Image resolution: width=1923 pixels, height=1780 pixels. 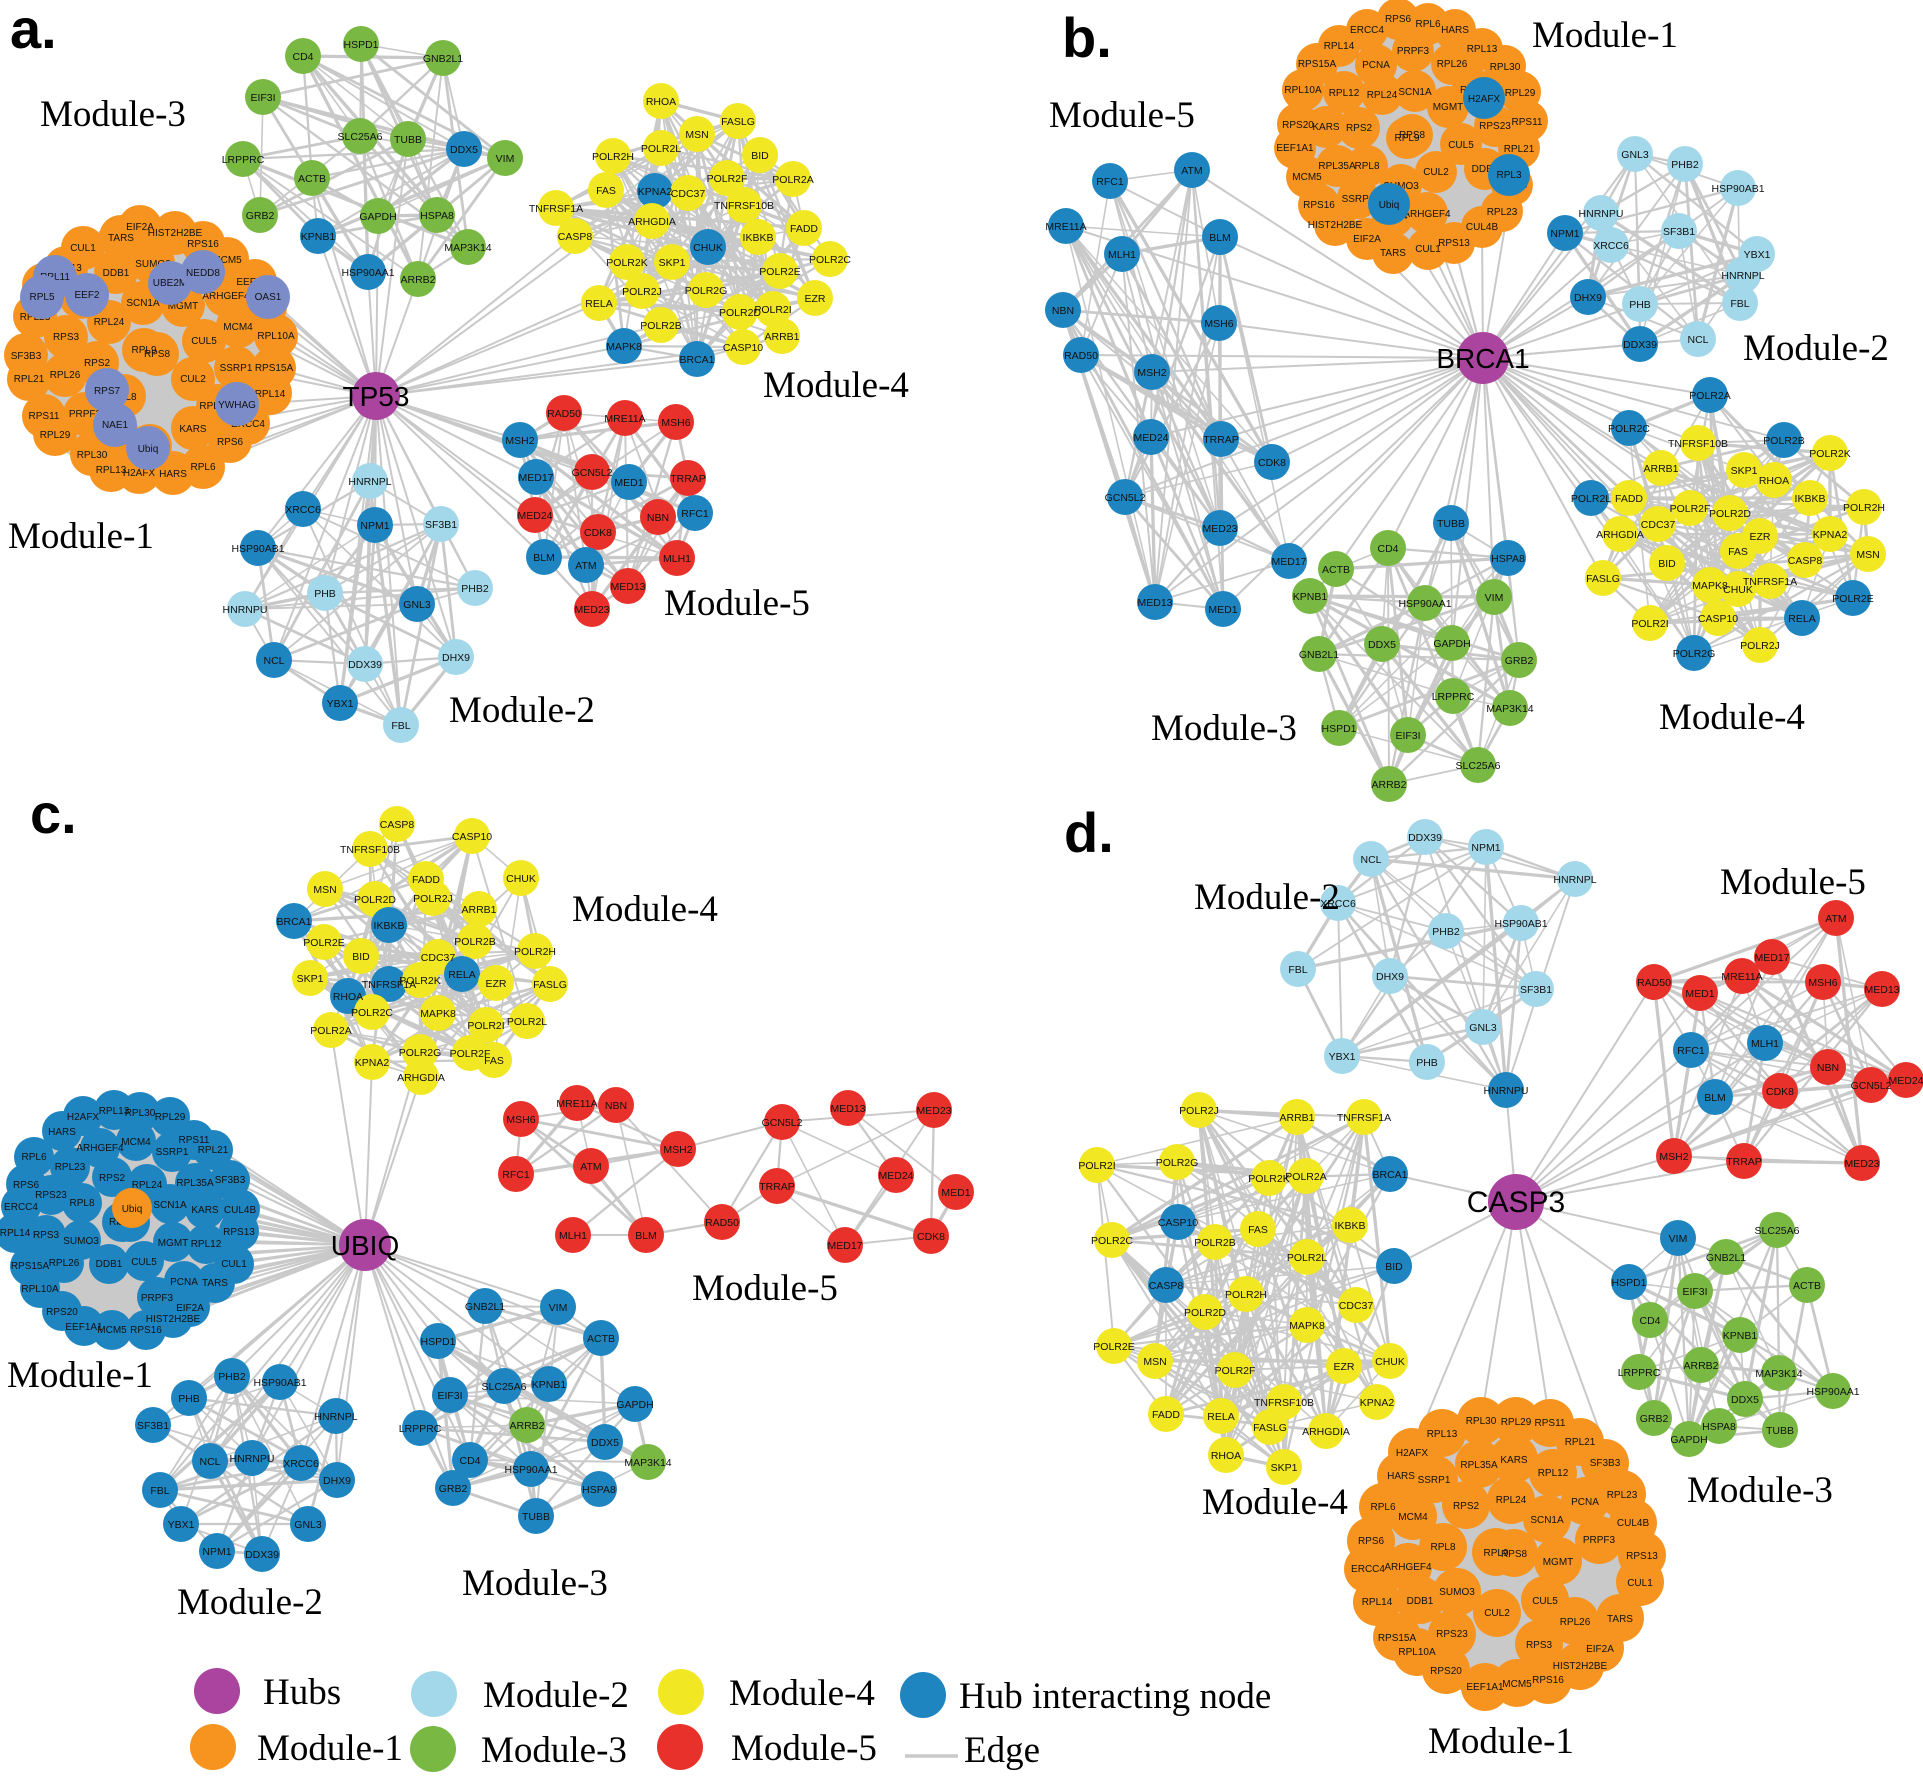 I want to click on svg-text: DDX5, so click(x=1382, y=645).